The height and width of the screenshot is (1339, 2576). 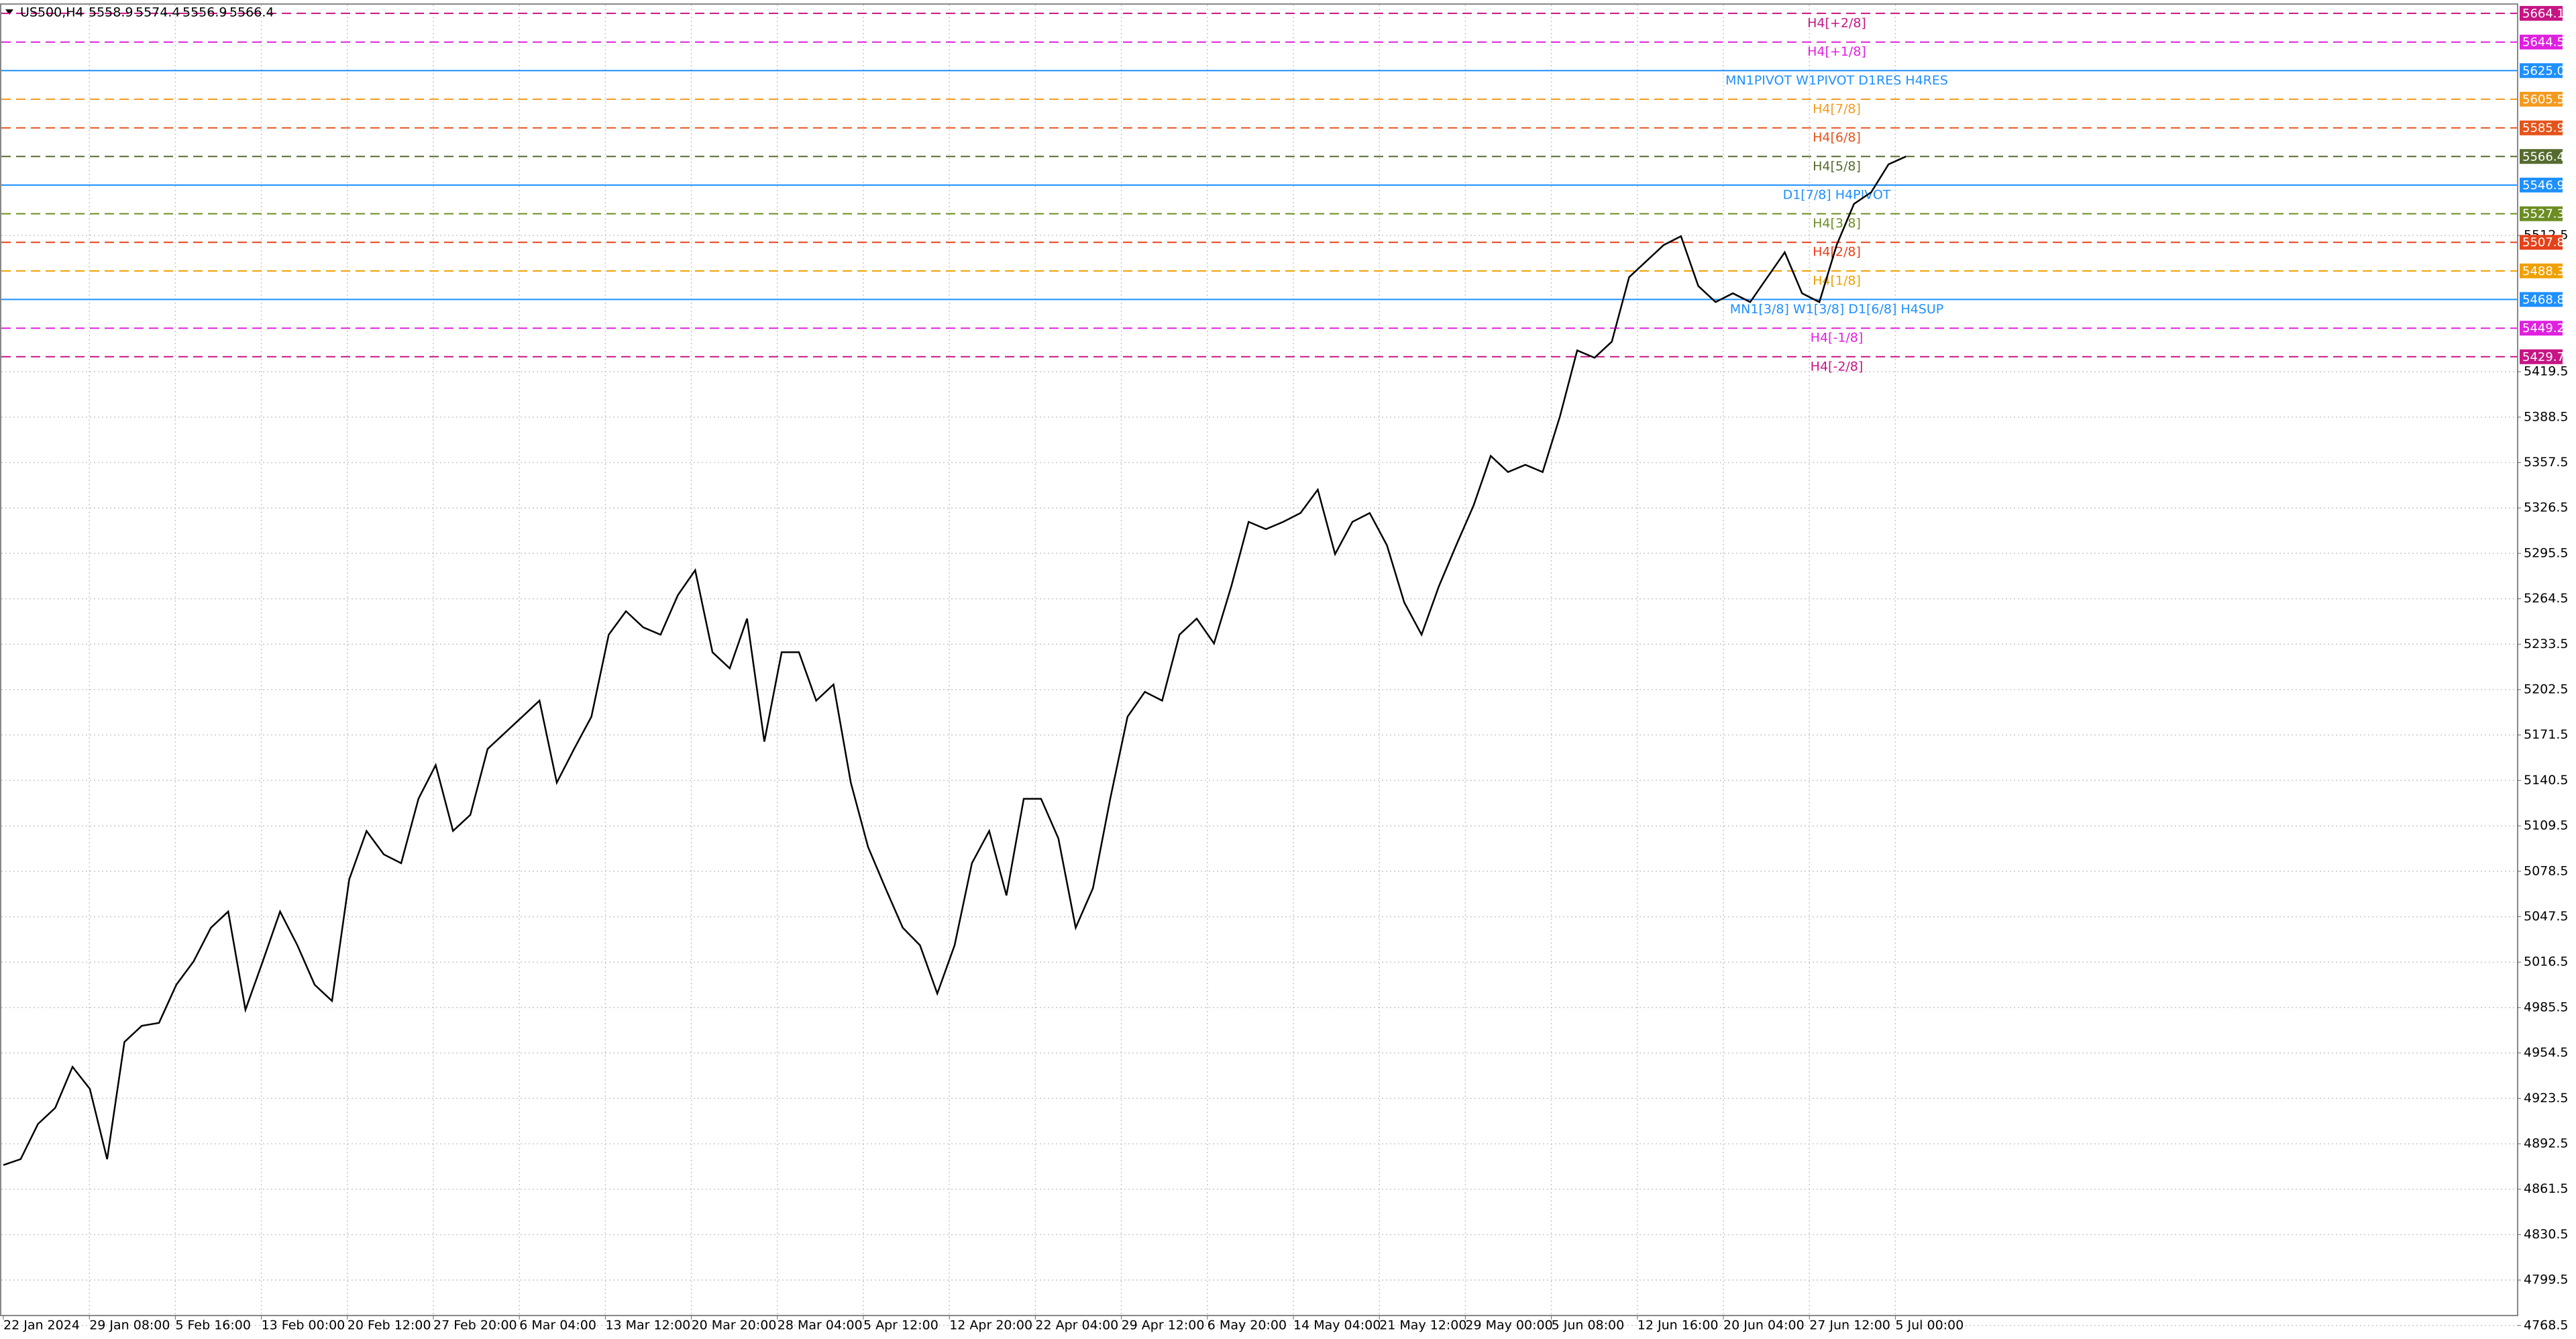 I want to click on x-tick-label: 6 Mar 04:00, so click(x=557, y=1325).